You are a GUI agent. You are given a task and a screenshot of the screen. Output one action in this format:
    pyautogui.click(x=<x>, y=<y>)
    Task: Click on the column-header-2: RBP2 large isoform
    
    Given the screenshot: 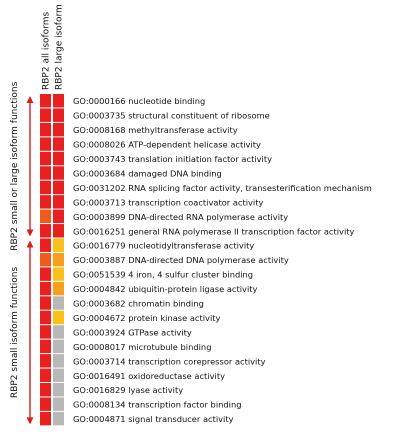 What is the action you would take?
    pyautogui.click(x=60, y=47)
    